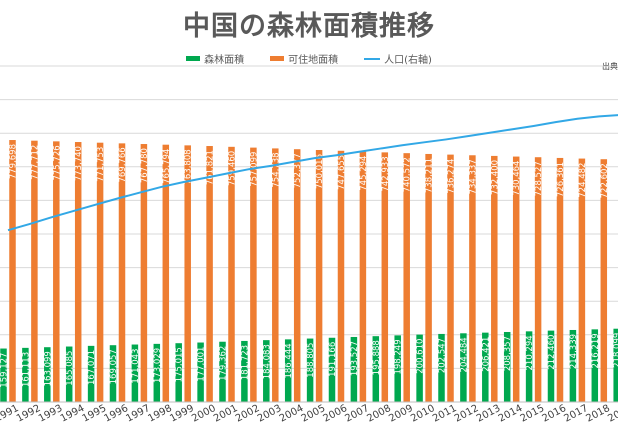 This screenshot has height=440, width=618. Describe the element at coordinates (311, 360) in the screenshot. I see `data-label-forest: 188,805` at that location.